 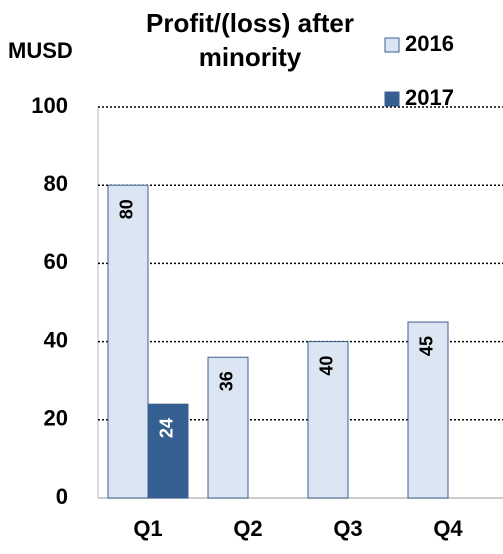 What do you see at coordinates (167, 428) in the screenshot?
I see `data-label: 24` at bounding box center [167, 428].